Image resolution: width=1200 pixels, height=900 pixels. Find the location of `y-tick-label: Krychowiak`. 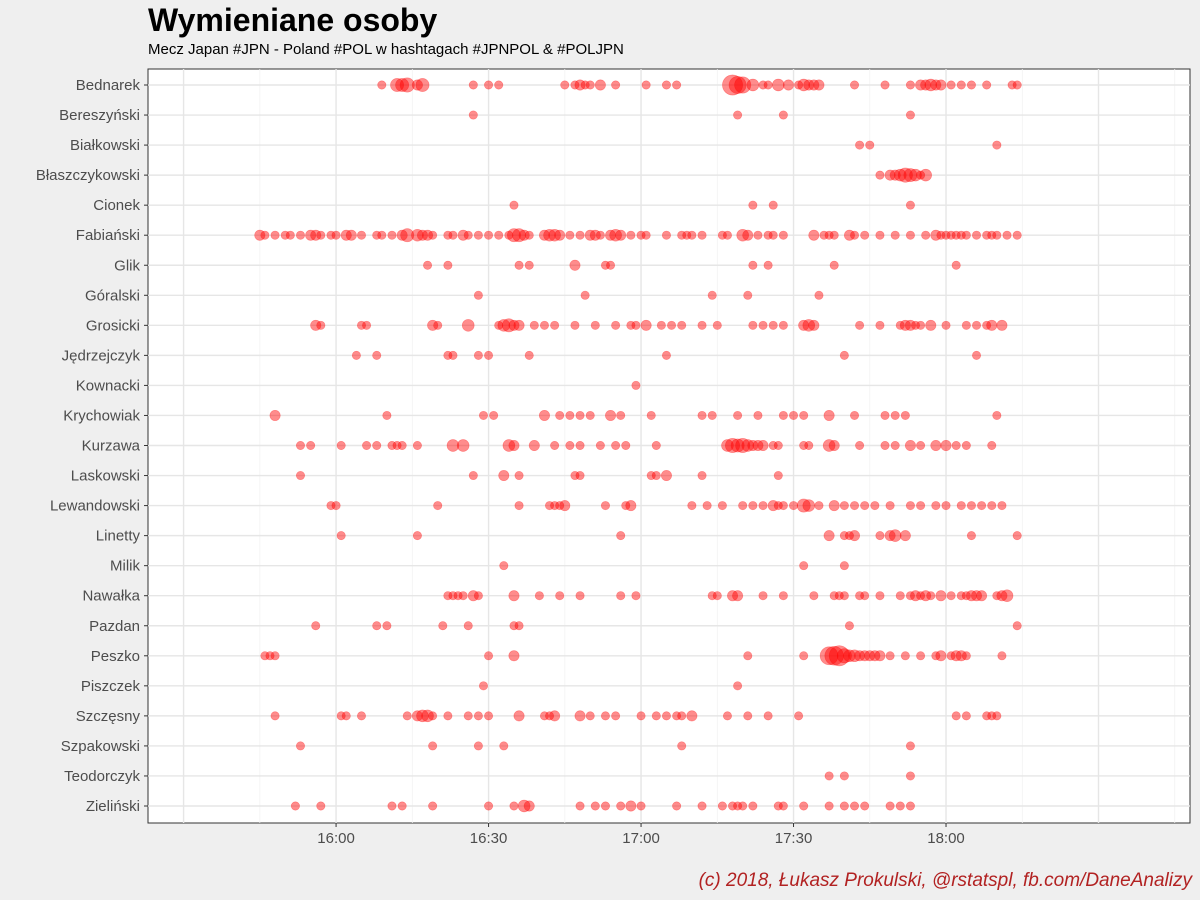

y-tick-label: Krychowiak is located at coordinates (101, 415).